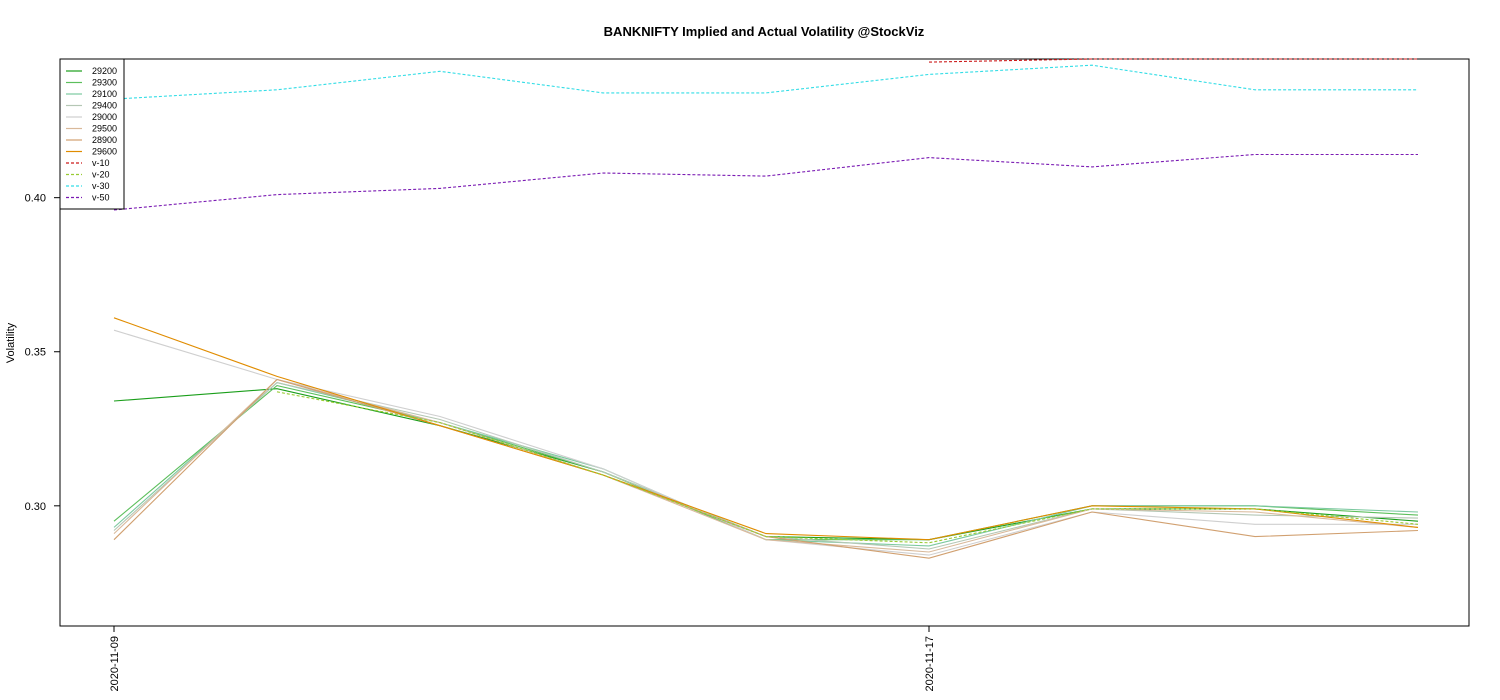  I want to click on legend-label: 29000, so click(104, 117).